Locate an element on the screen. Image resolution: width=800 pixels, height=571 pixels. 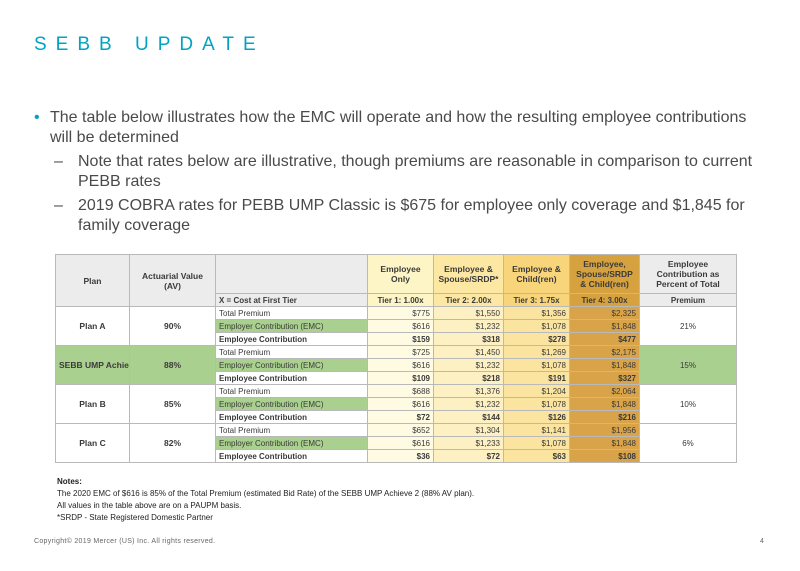
header-blank is located at coordinates (291, 274).